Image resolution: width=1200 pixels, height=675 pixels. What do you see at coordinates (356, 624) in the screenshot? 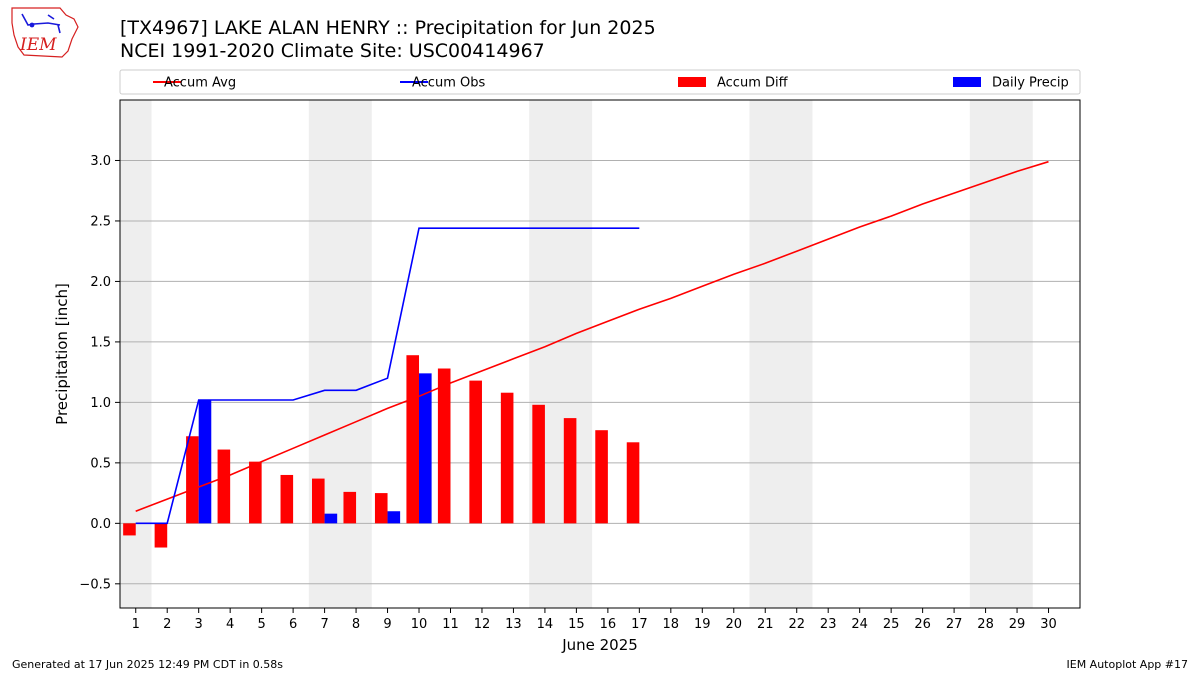
I see `x-tick-label-8: 8` at bounding box center [356, 624].